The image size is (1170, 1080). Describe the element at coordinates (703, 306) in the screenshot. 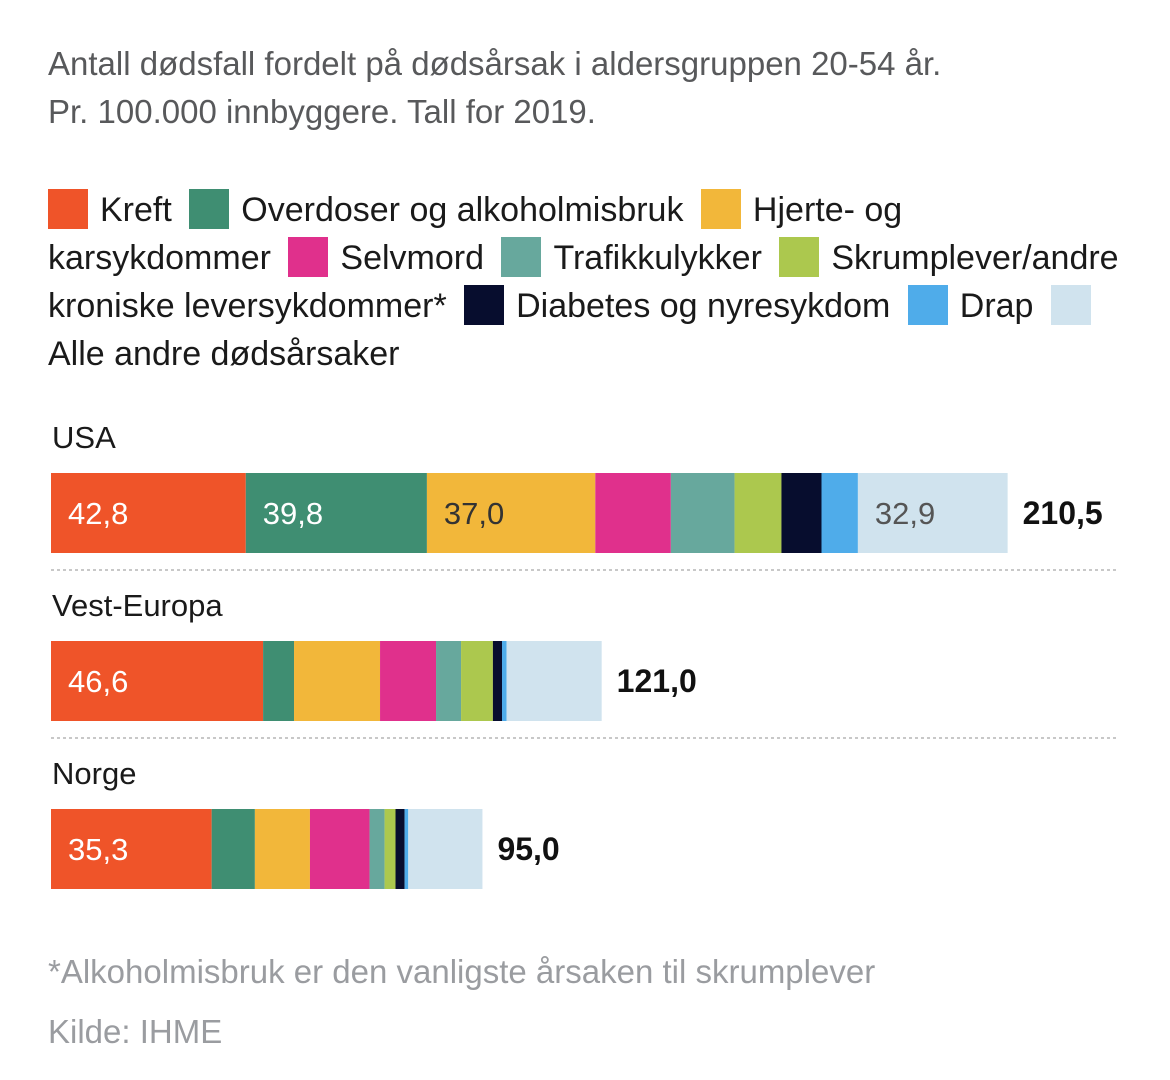

I see `legend-label: Diabetes og nyresykdom` at that location.